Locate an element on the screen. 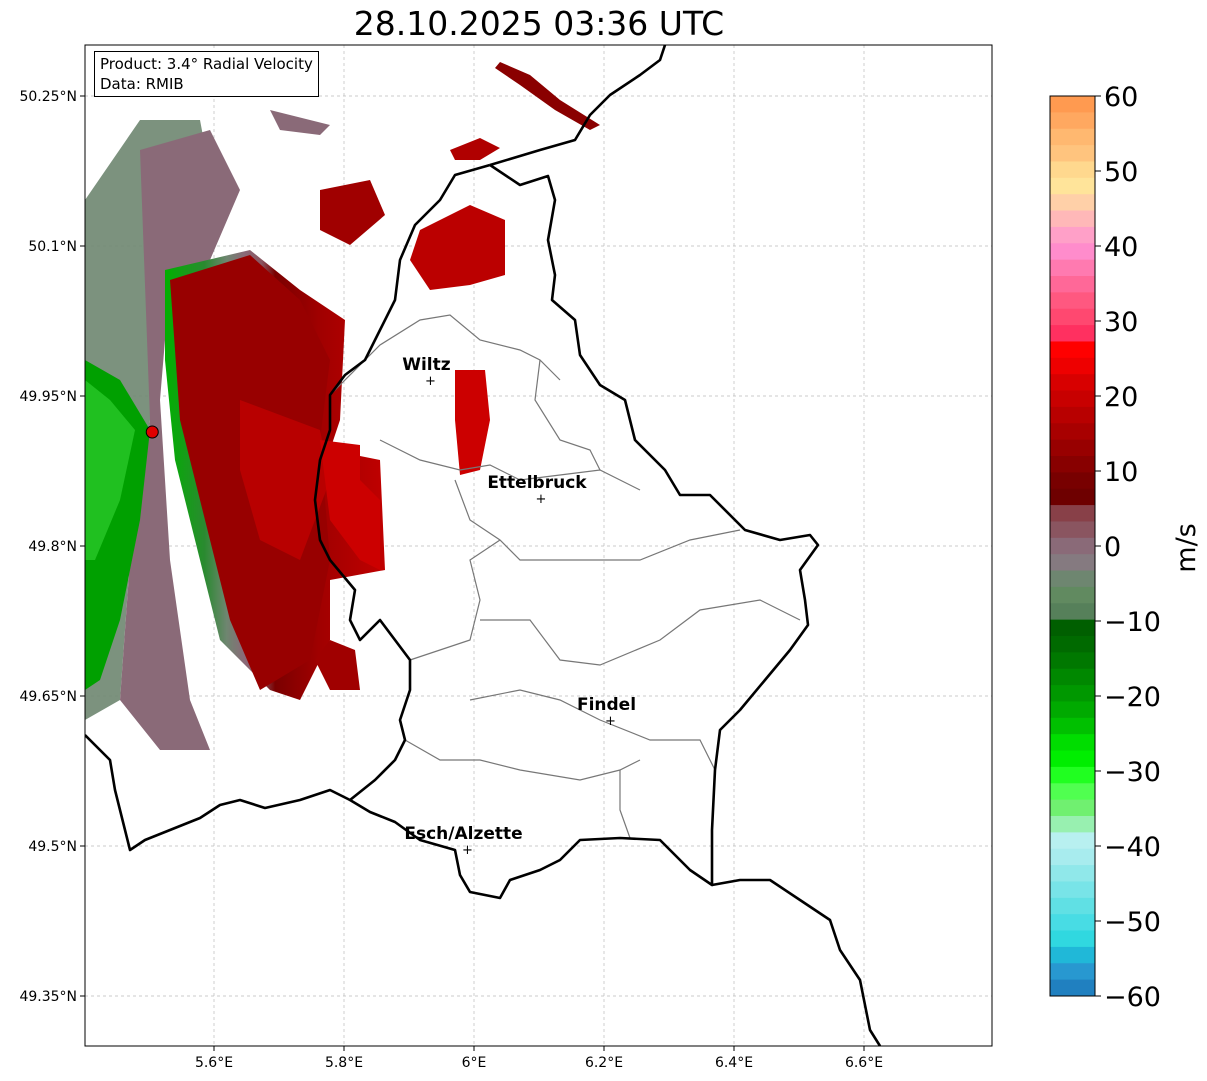  lon-tick-label: 6°E is located at coordinates (474, 1063).